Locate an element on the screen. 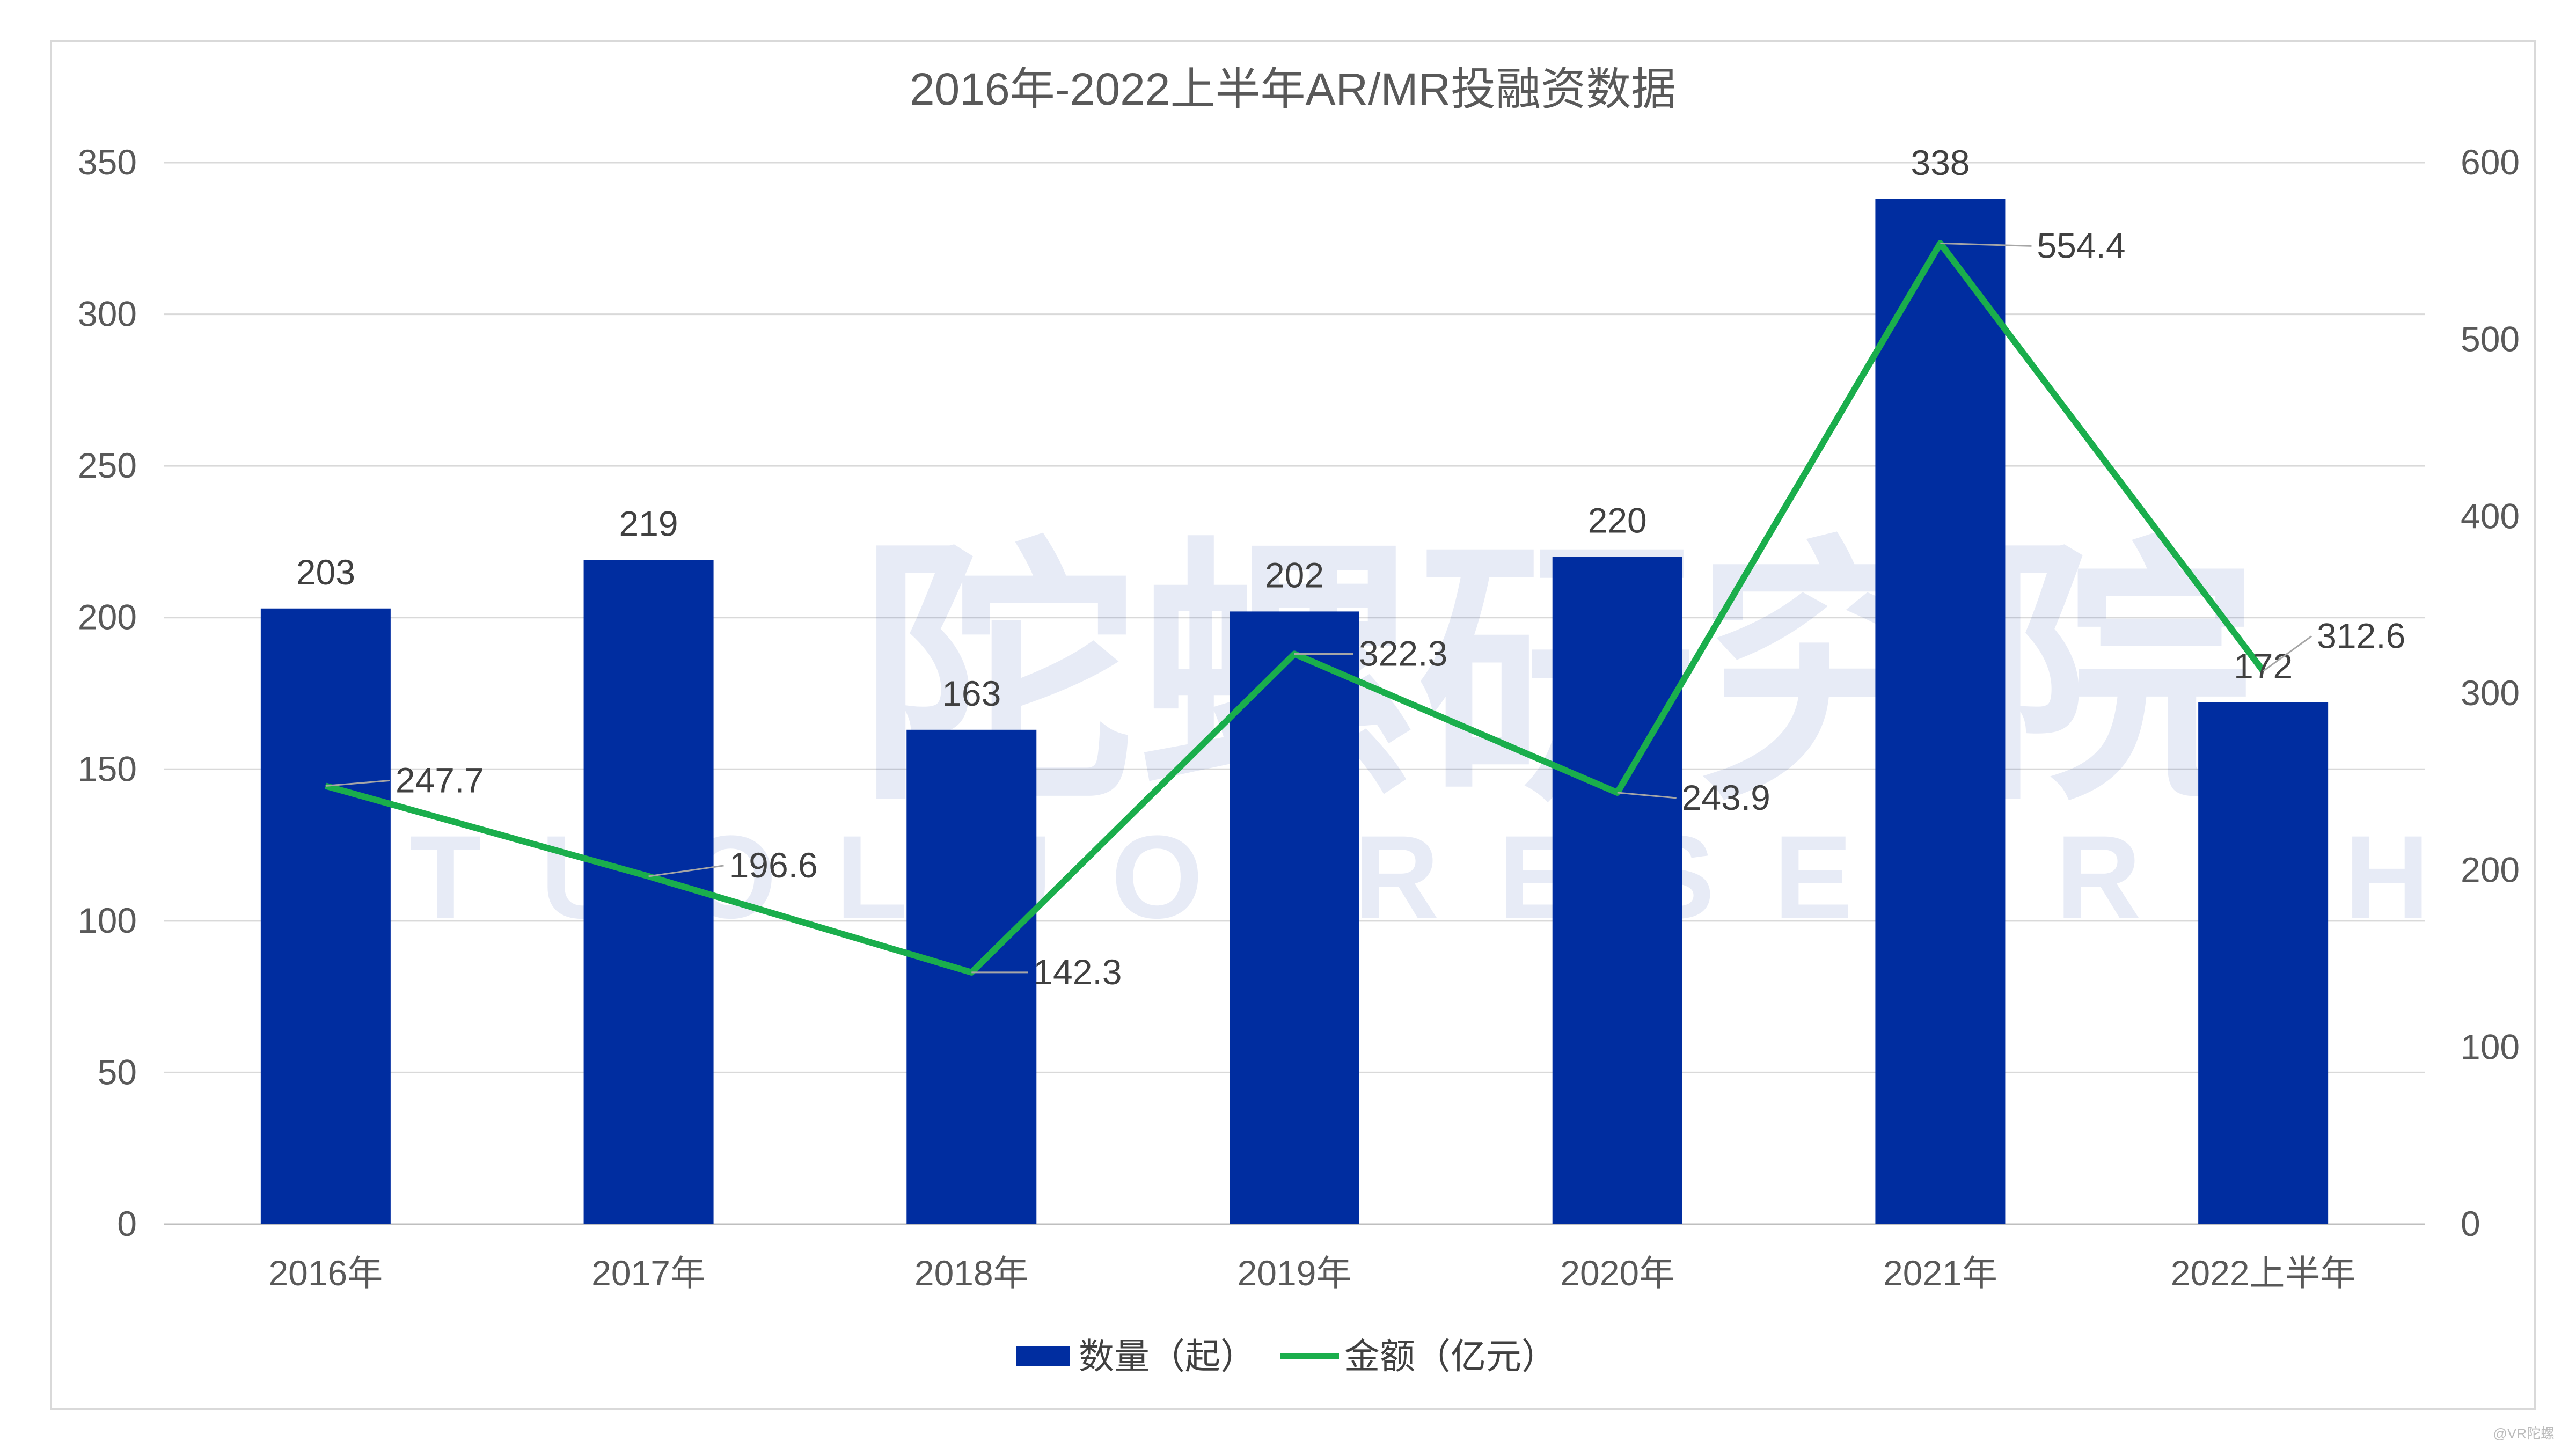  left-axis-tick-label: 150 is located at coordinates (107, 768).